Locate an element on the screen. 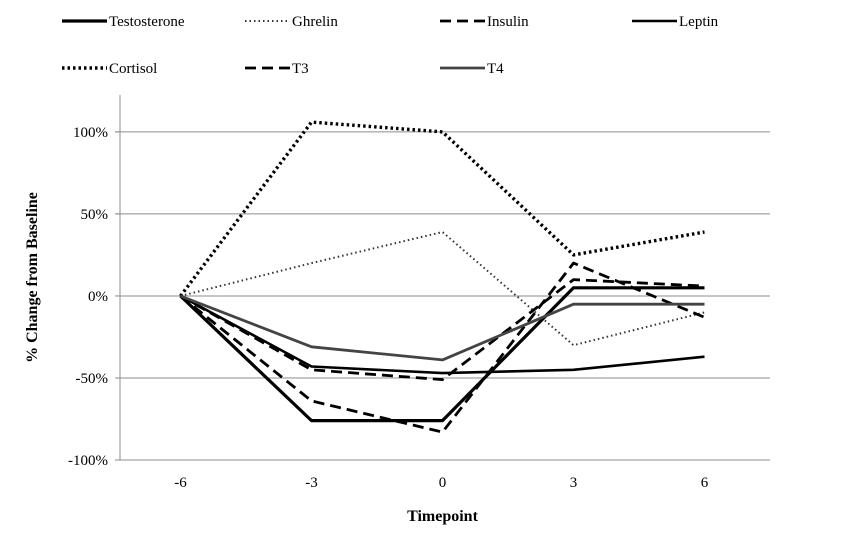 Image resolution: width=842 pixels, height=535 pixels. x-tick-label: 3 is located at coordinates (574, 483).